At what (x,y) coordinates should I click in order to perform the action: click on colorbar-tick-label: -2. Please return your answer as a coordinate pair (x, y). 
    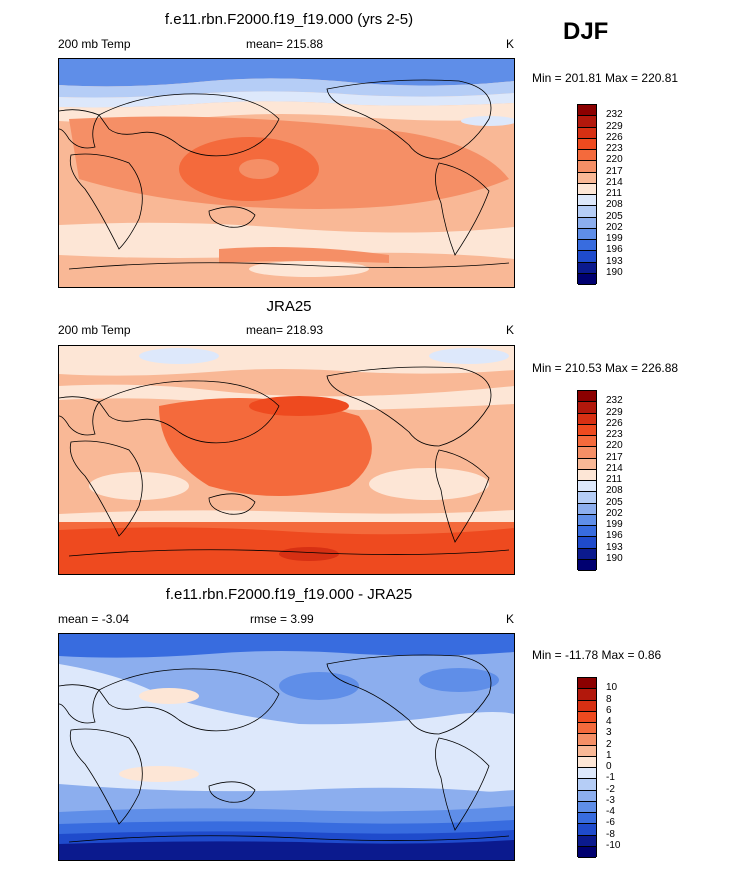
    Looking at the image, I should click on (610, 789).